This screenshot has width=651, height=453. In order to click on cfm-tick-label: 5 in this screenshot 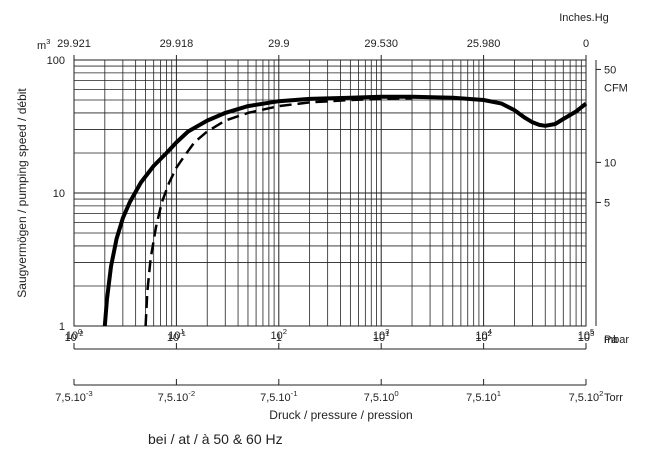, I will do `click(607, 203)`.